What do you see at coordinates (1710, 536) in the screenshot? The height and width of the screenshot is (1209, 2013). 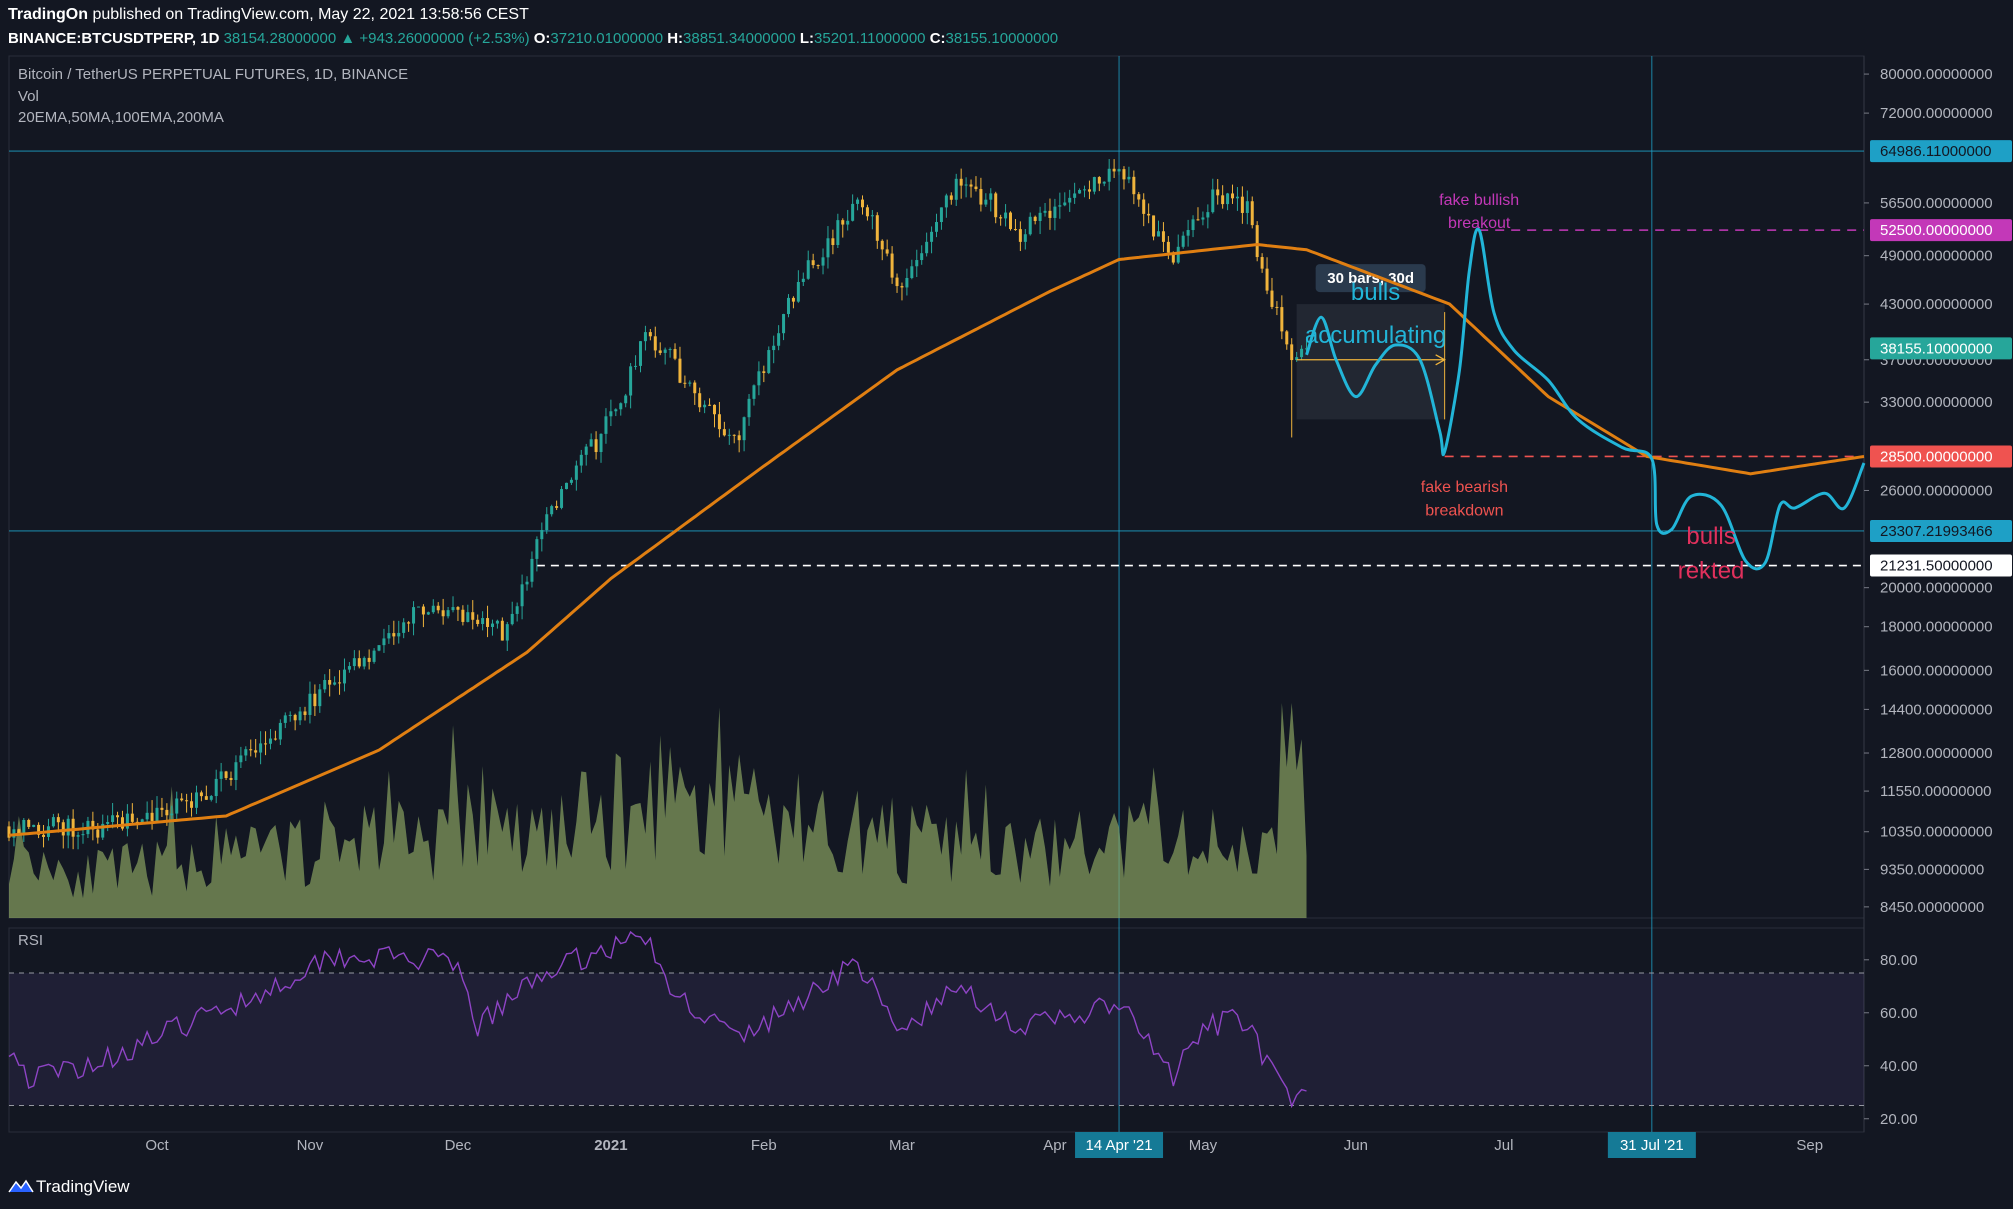 I see `annotation-7: bulls` at bounding box center [1710, 536].